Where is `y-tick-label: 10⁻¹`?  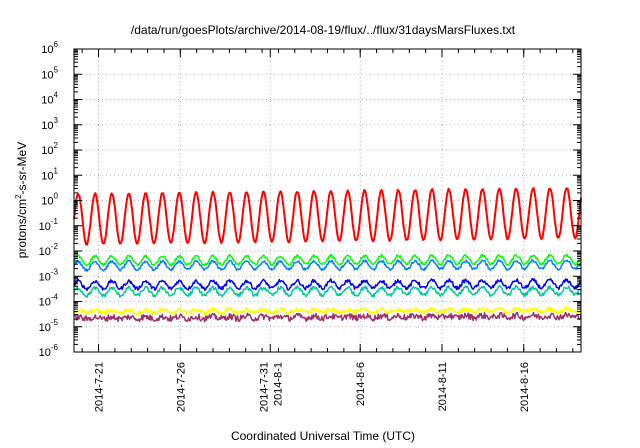
y-tick-label: 10⁻¹ is located at coordinates (49, 225).